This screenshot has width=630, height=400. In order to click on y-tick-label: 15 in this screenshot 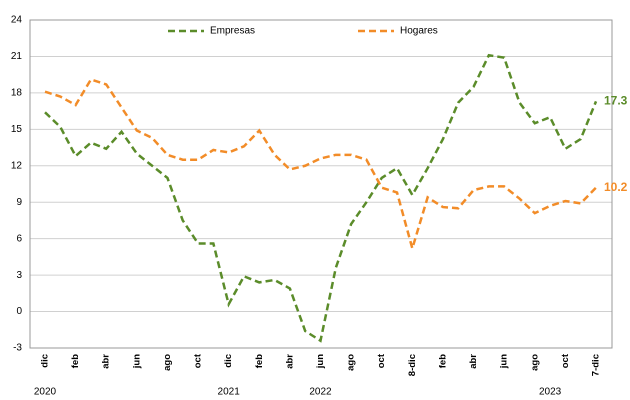, I will do `click(17, 129)`.